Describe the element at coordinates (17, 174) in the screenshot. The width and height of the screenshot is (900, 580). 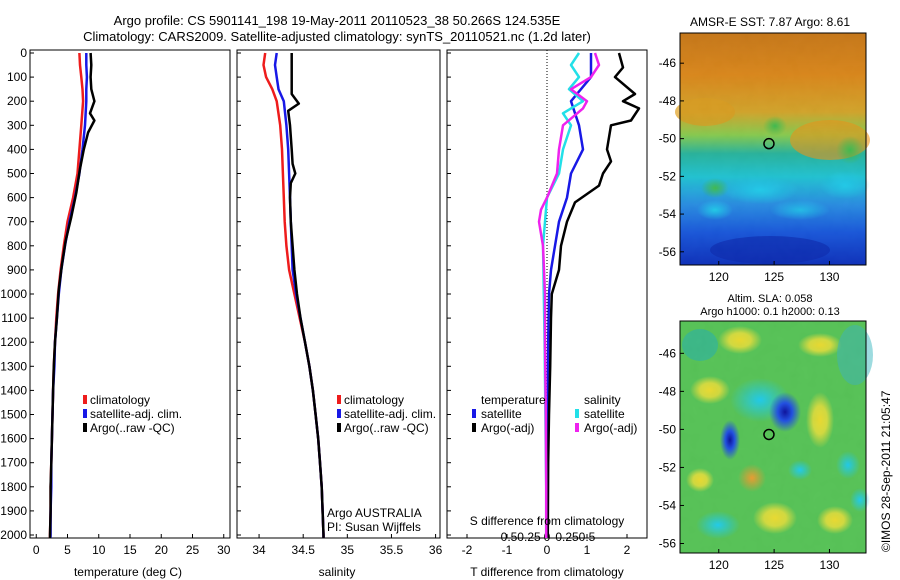
I see `depth-tick-label: 500` at that location.